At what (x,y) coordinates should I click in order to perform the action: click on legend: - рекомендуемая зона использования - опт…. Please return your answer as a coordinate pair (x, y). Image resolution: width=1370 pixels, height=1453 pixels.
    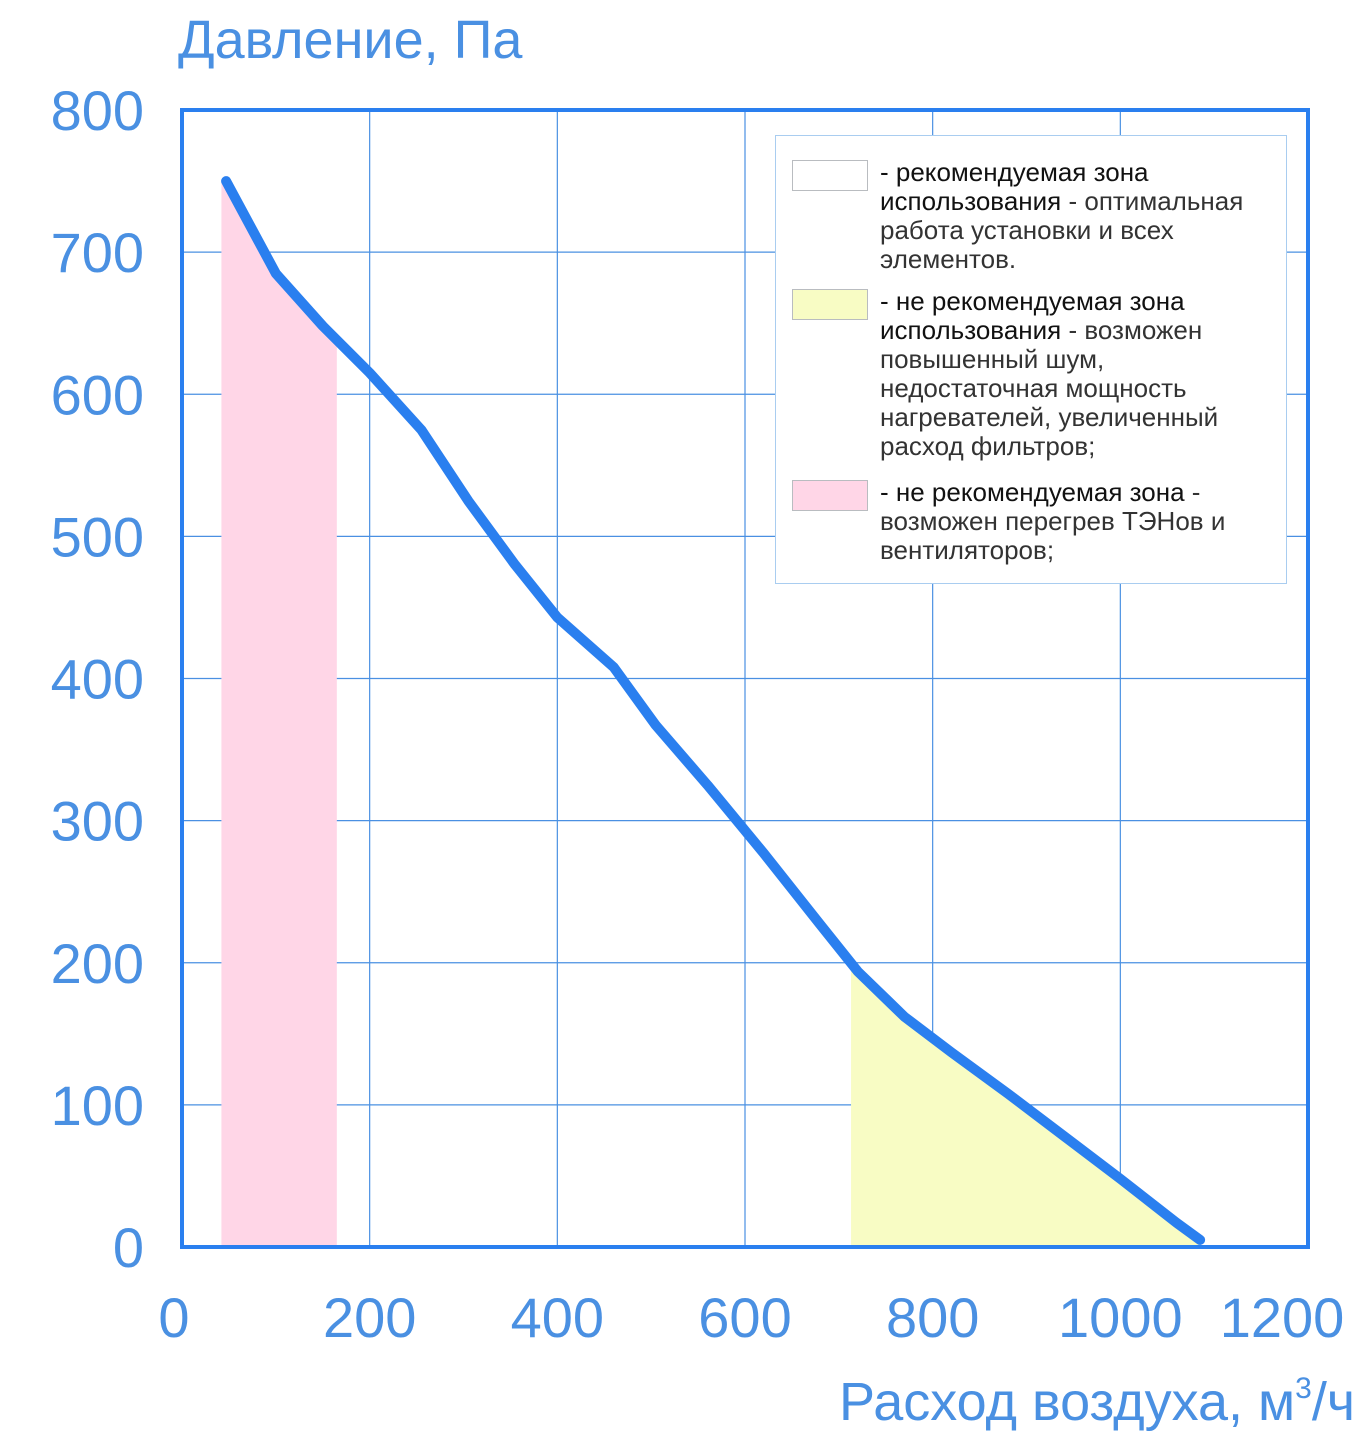
    Looking at the image, I should click on (1031, 359).